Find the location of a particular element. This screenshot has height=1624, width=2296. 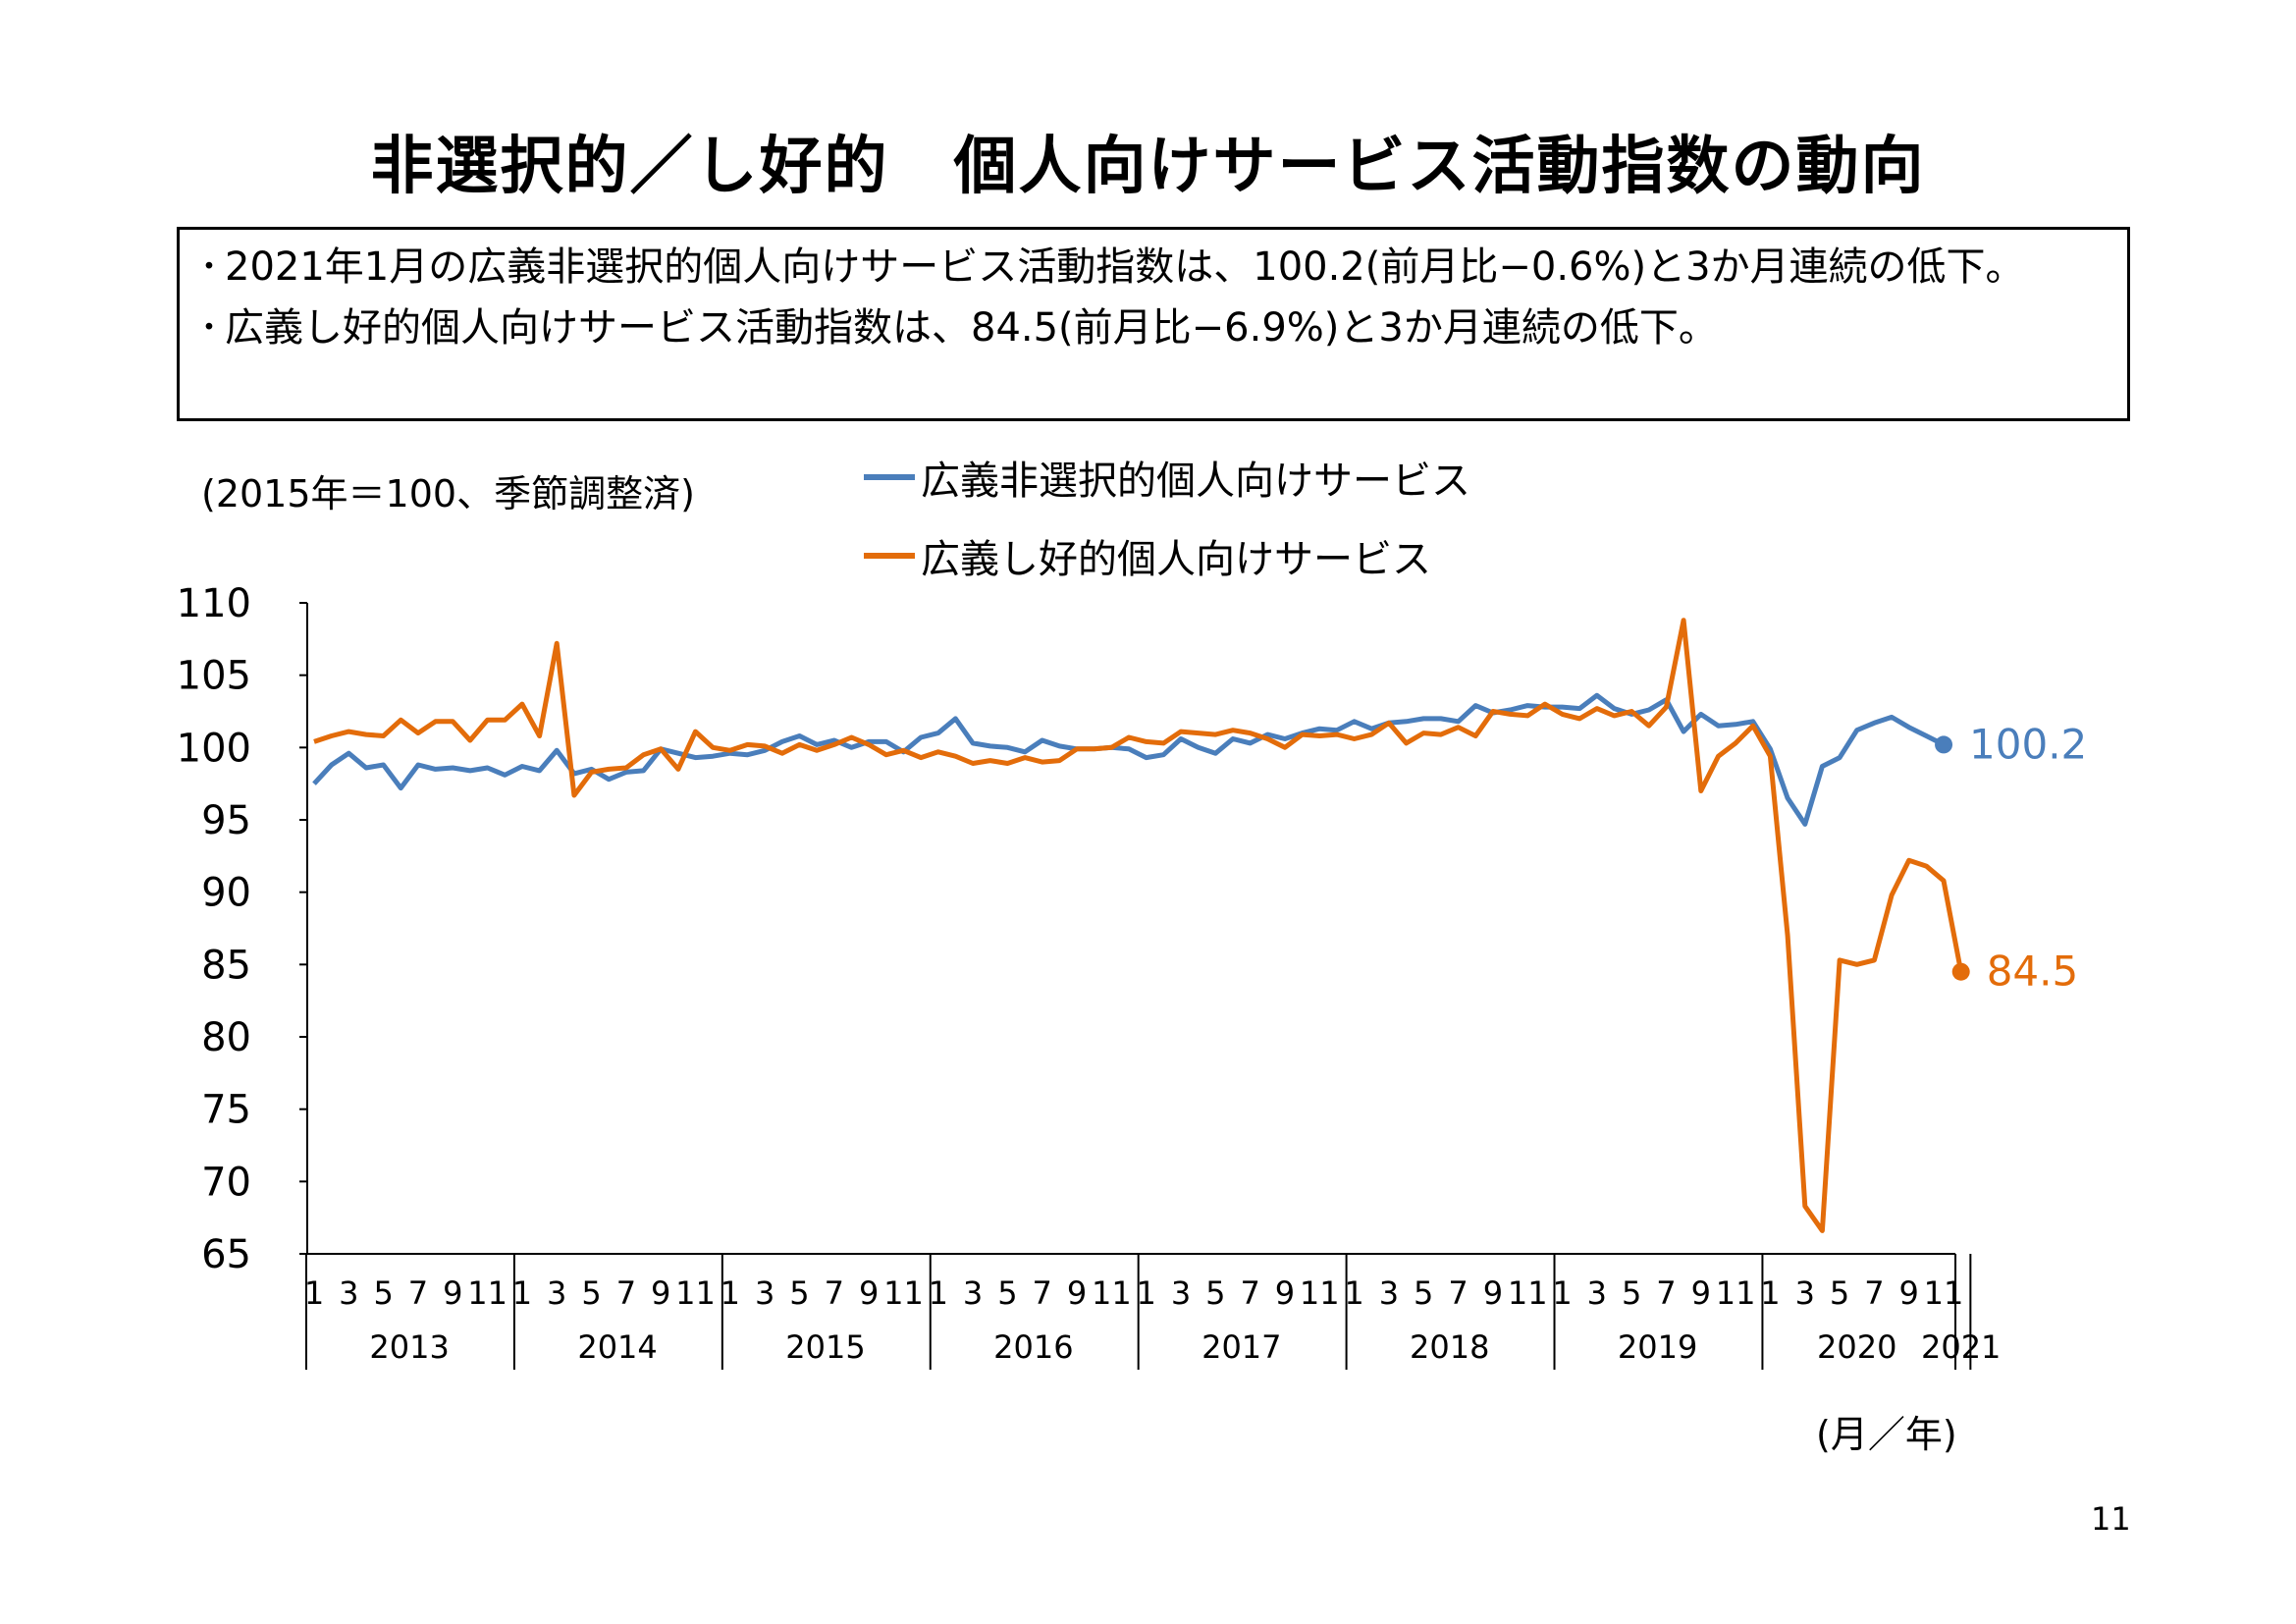

x-year-label: 2013 is located at coordinates (409, 1347).